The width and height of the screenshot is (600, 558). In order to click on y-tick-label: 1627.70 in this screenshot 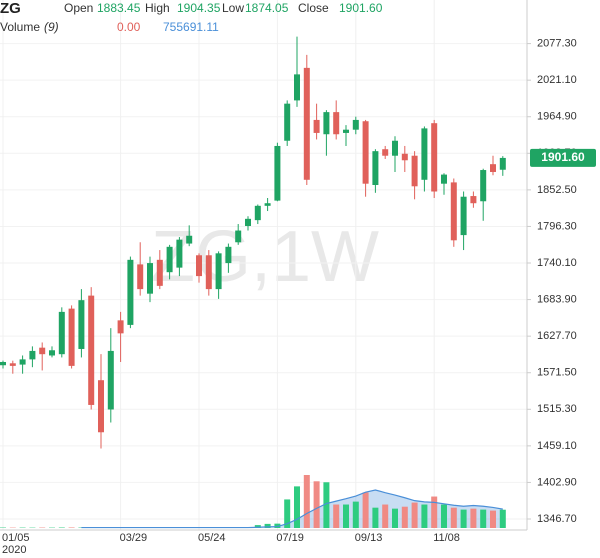, I will do `click(557, 336)`.